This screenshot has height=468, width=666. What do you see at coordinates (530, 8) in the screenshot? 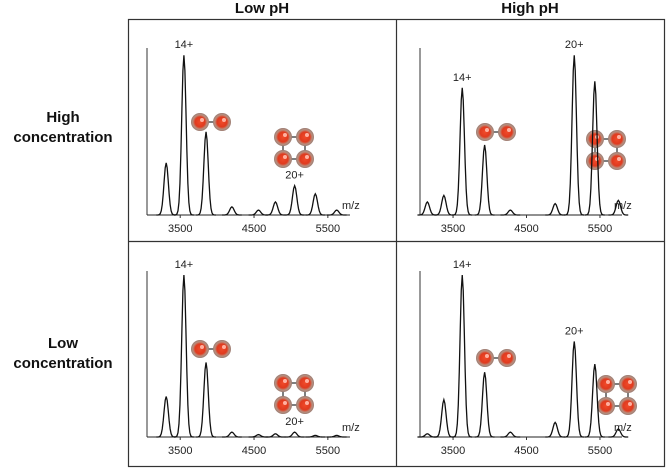
I see `column-header: High pH` at bounding box center [530, 8].